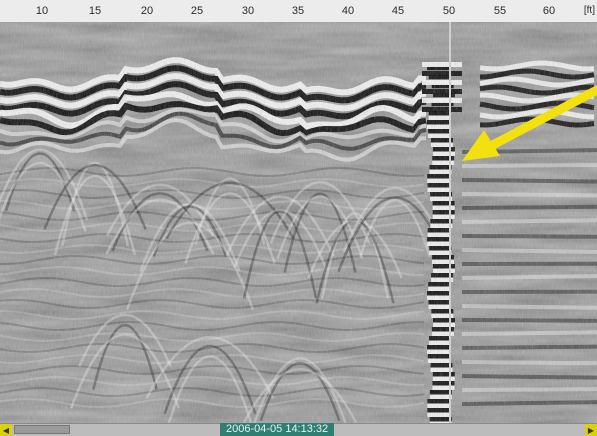 This screenshot has height=436, width=597. What do you see at coordinates (449, 11) in the screenshot?
I see `ruler-tick-50: 50` at bounding box center [449, 11].